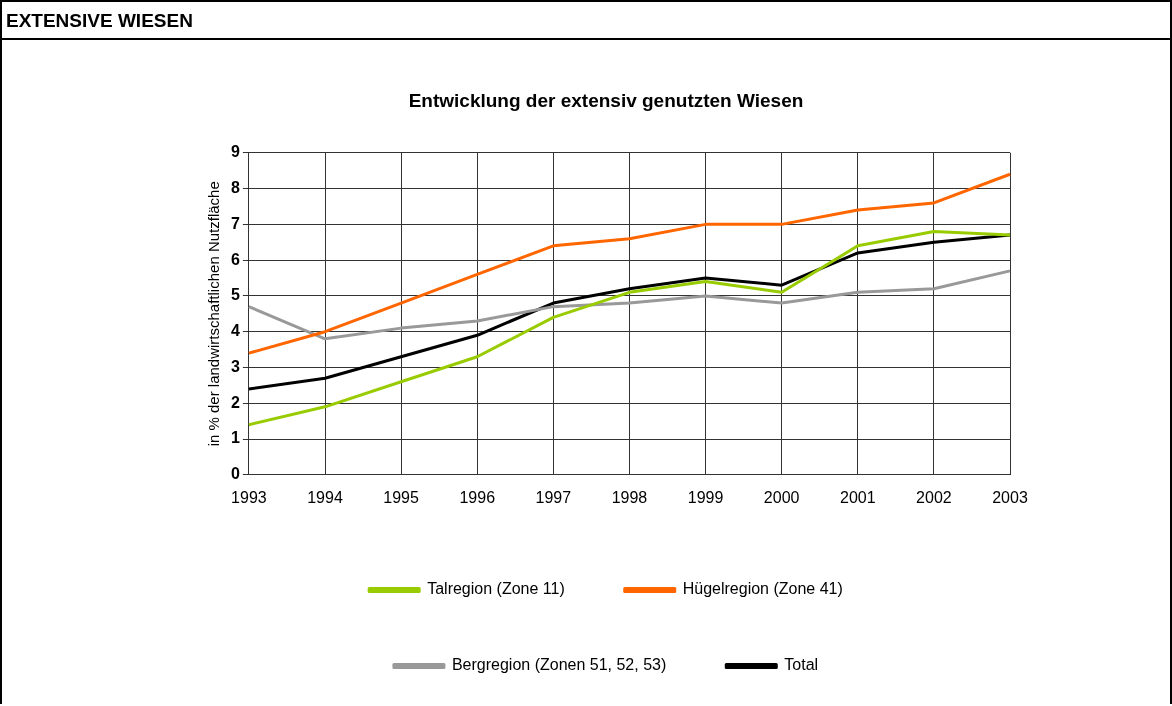  Describe the element at coordinates (235, 331) in the screenshot. I see `y-tick-label: 4` at that location.